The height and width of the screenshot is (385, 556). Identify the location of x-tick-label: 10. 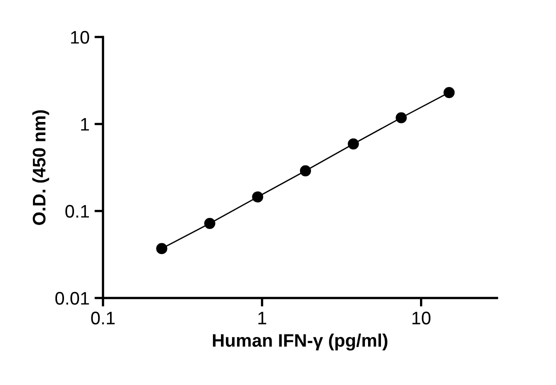
(421, 318).